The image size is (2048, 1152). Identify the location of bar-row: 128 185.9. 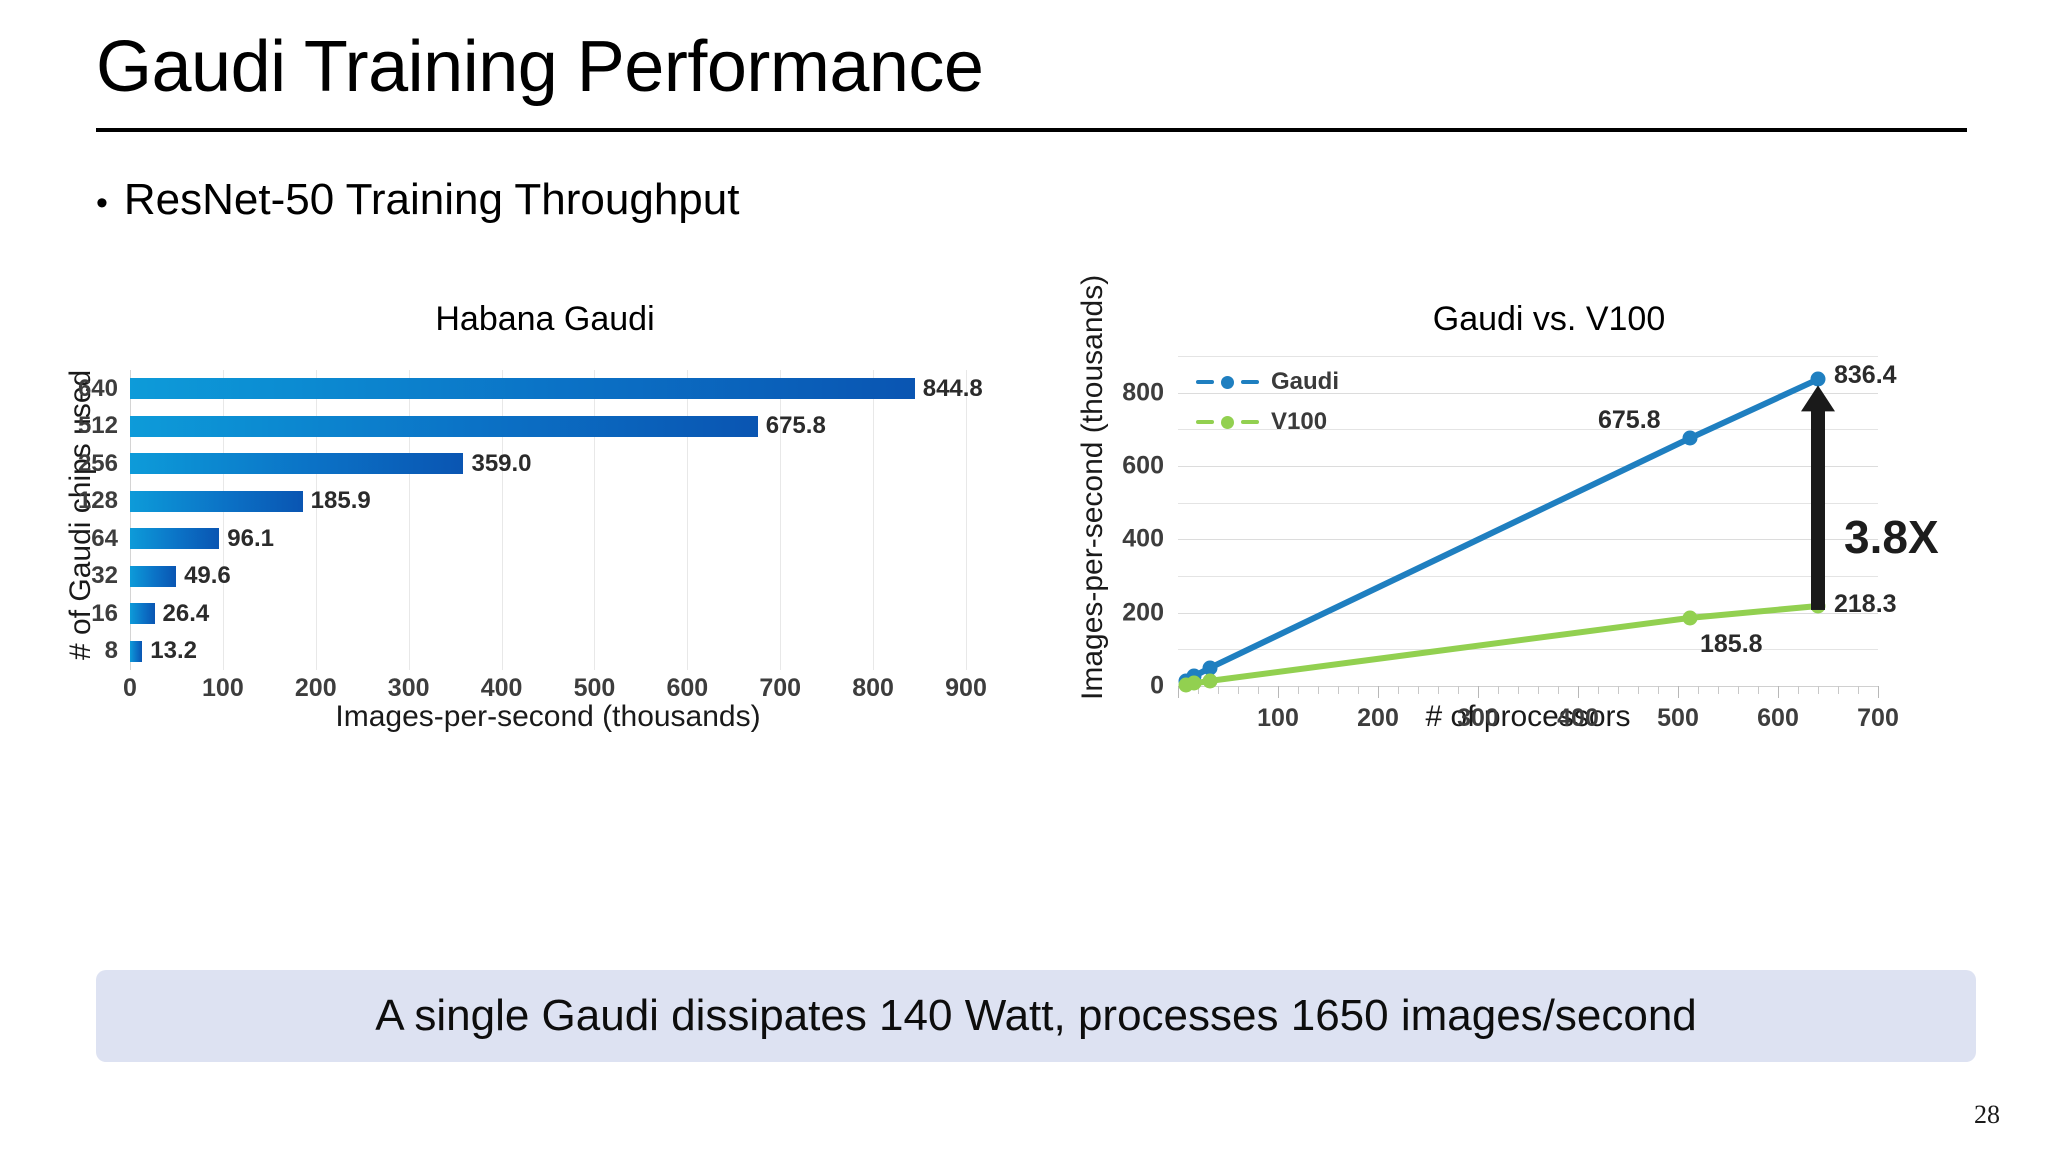
(224, 502).